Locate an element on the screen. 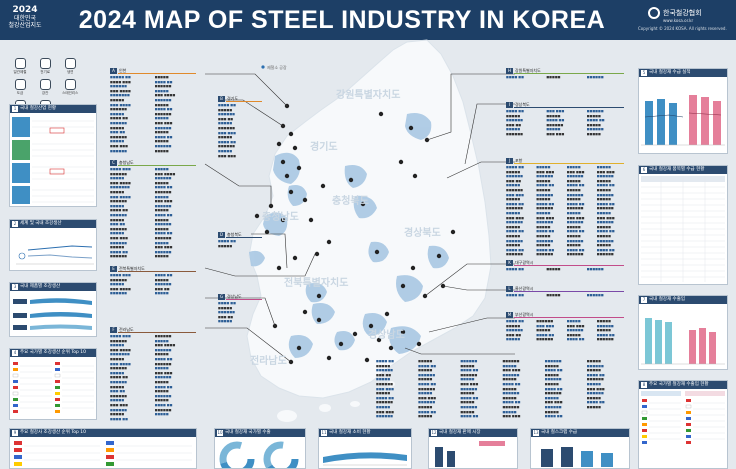 The image size is (736, 469). company-top10-table is located at coordinates (103, 453).